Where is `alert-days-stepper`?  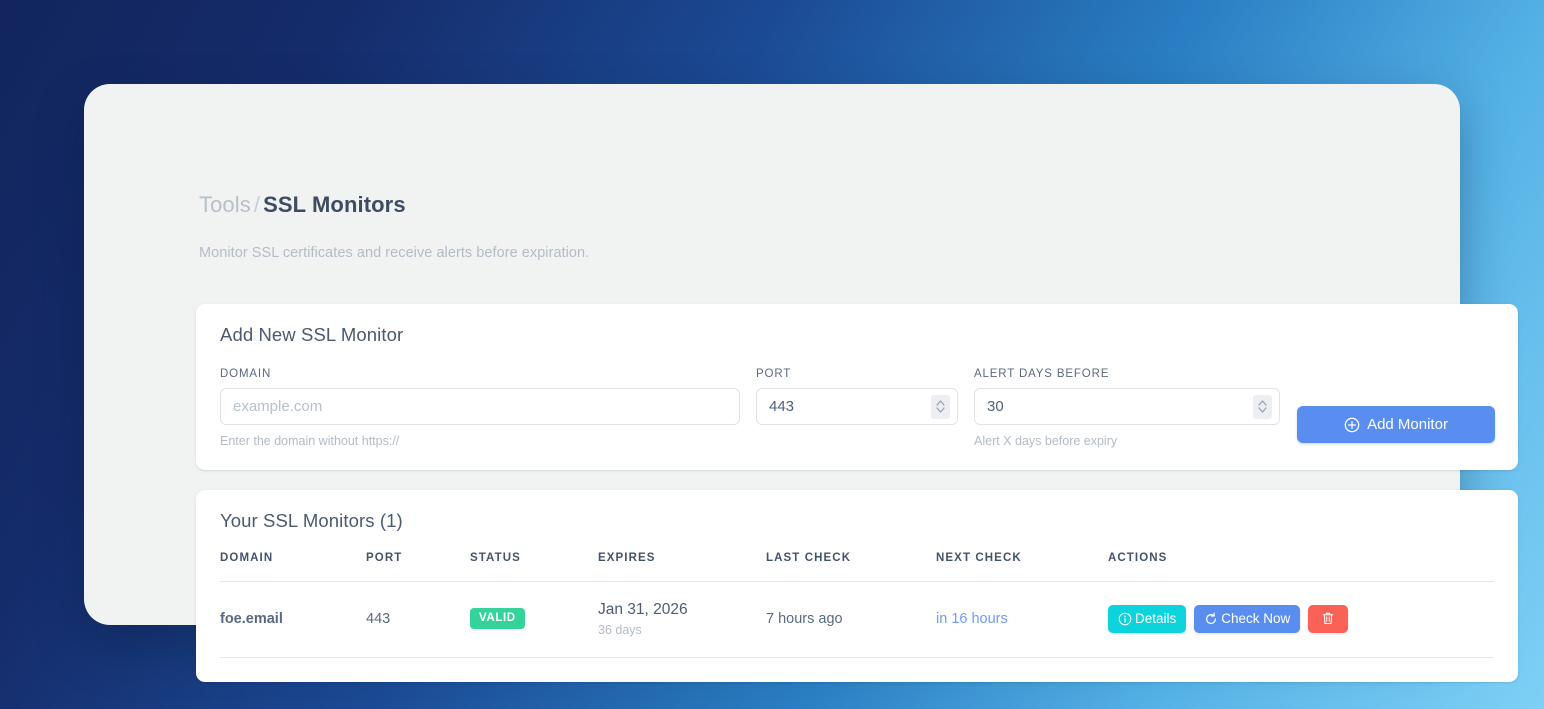
alert-days-stepper is located at coordinates (1262, 406).